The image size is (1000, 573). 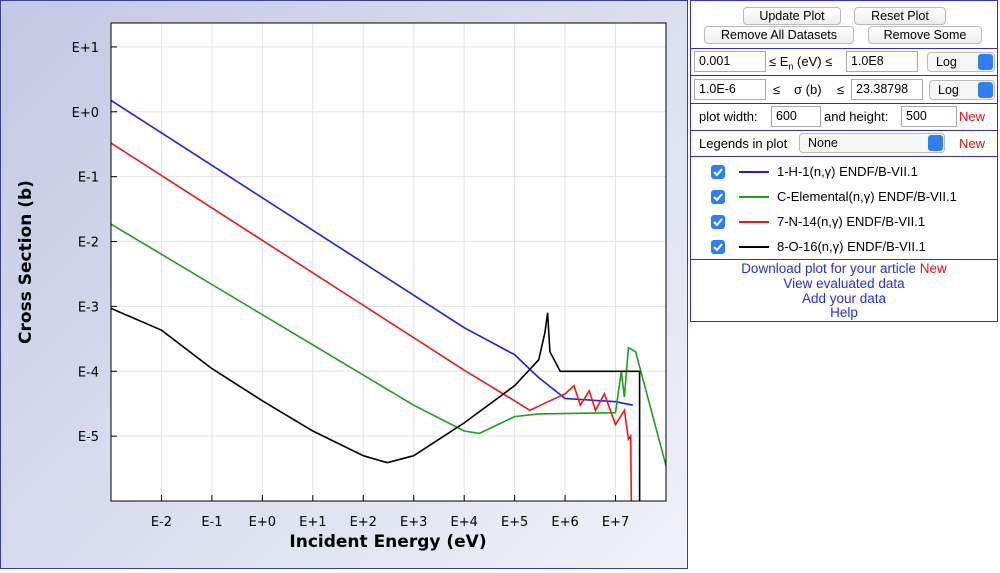 What do you see at coordinates (26, 262) in the screenshot?
I see `y-axis-label: Cross Section (b)` at bounding box center [26, 262].